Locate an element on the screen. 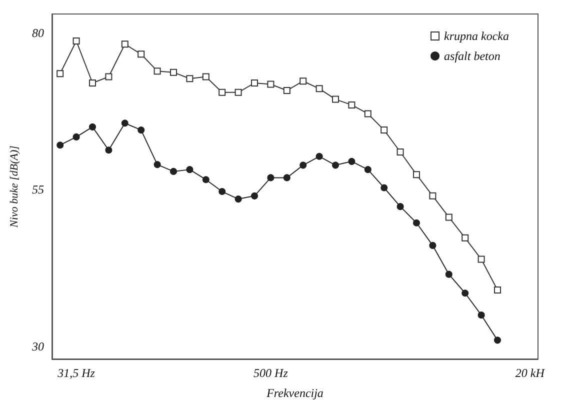  x-tick-label: 31,5 Hz is located at coordinates (76, 373).